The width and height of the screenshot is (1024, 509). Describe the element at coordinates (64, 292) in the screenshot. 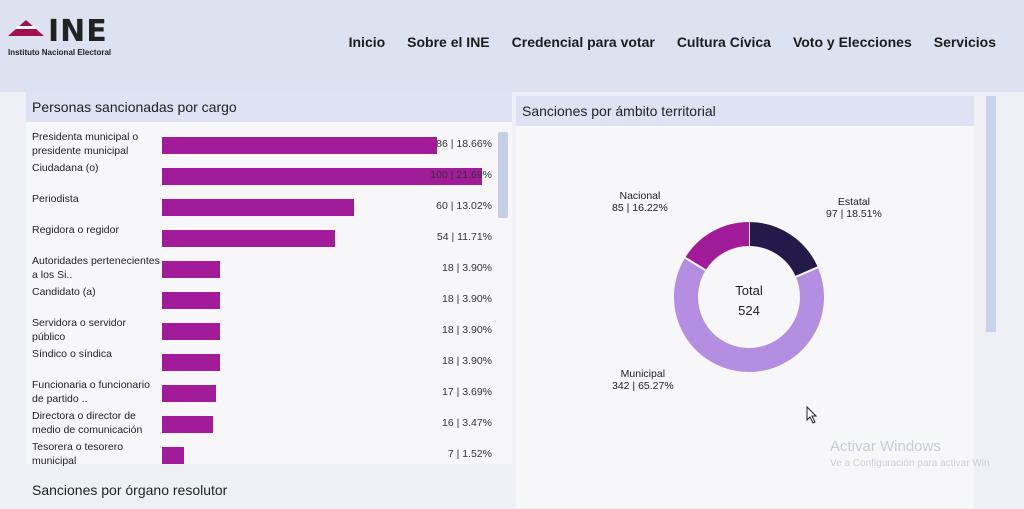

I see `bar-label: Candidato (a)` at that location.